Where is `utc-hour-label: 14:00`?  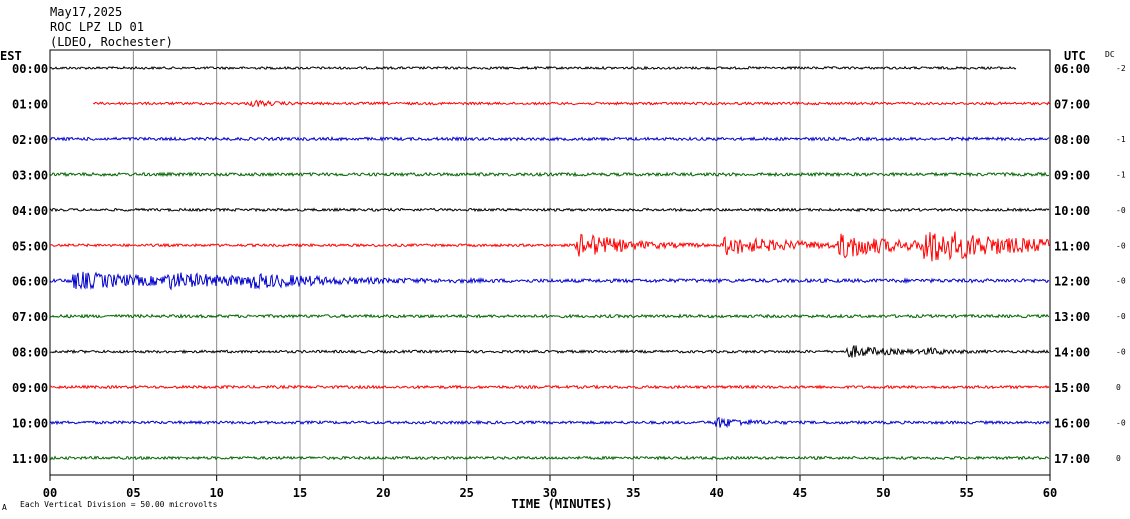 utc-hour-label: 14:00 is located at coordinates (1072, 353).